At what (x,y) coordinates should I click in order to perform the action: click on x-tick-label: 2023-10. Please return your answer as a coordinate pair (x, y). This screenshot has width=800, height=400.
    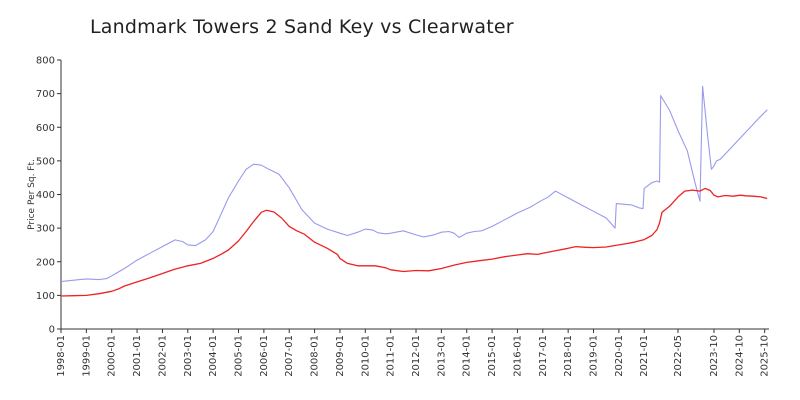
    Looking at the image, I should click on (714, 356).